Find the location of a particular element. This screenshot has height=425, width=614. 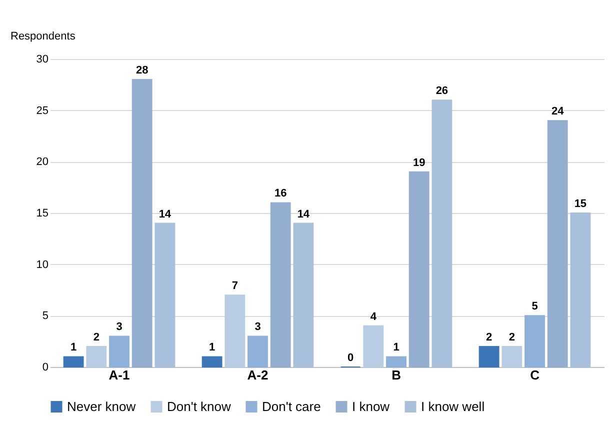

data-label: 4 is located at coordinates (374, 316).